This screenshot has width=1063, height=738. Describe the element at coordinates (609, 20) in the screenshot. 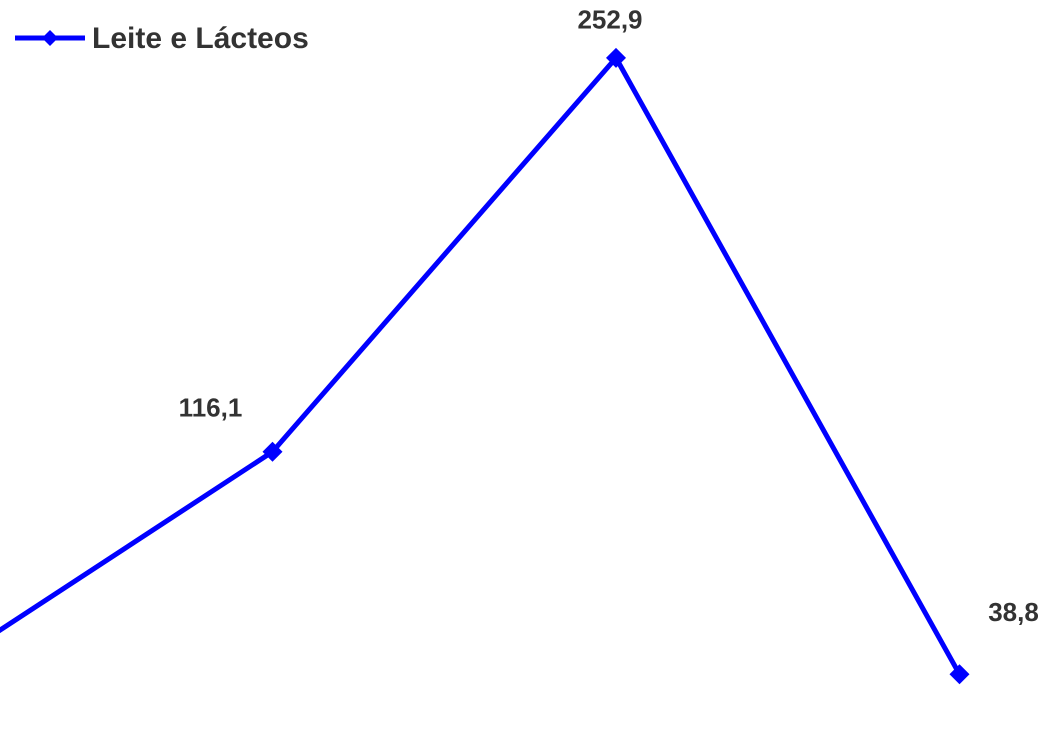

I see `data-label: 252,9` at that location.